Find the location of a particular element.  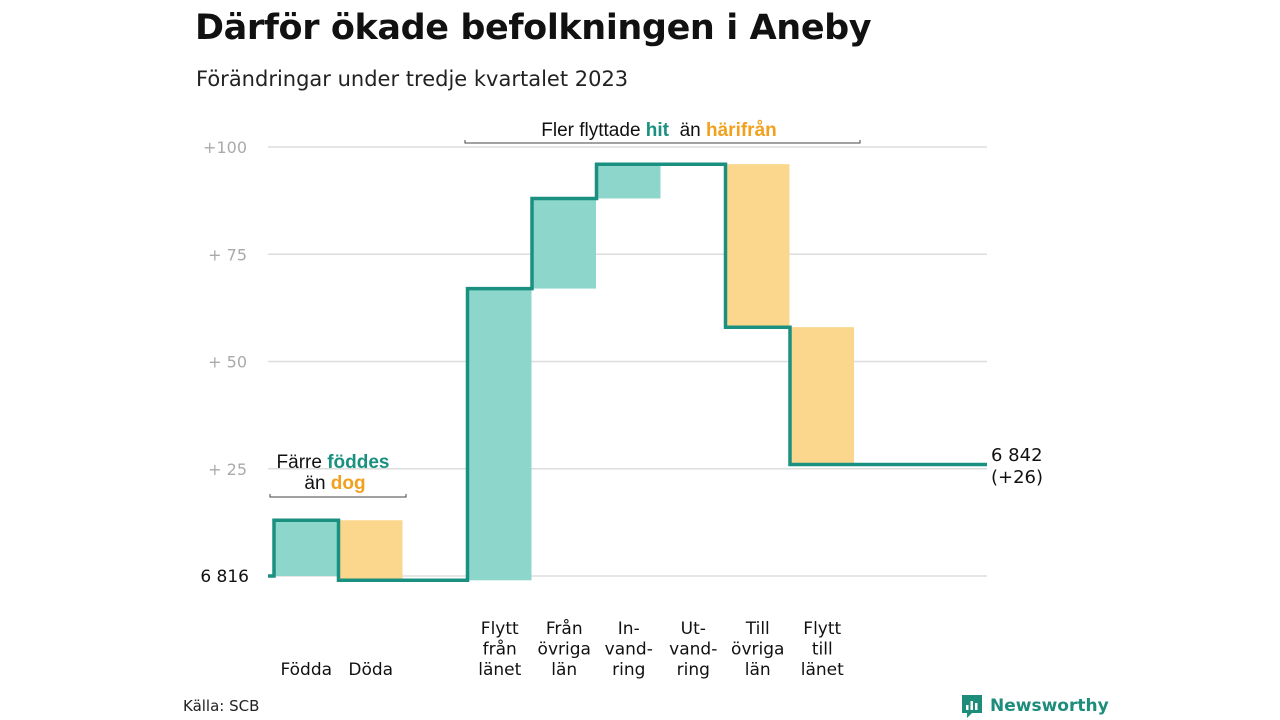

end-value-label: (+26) is located at coordinates (1017, 477).